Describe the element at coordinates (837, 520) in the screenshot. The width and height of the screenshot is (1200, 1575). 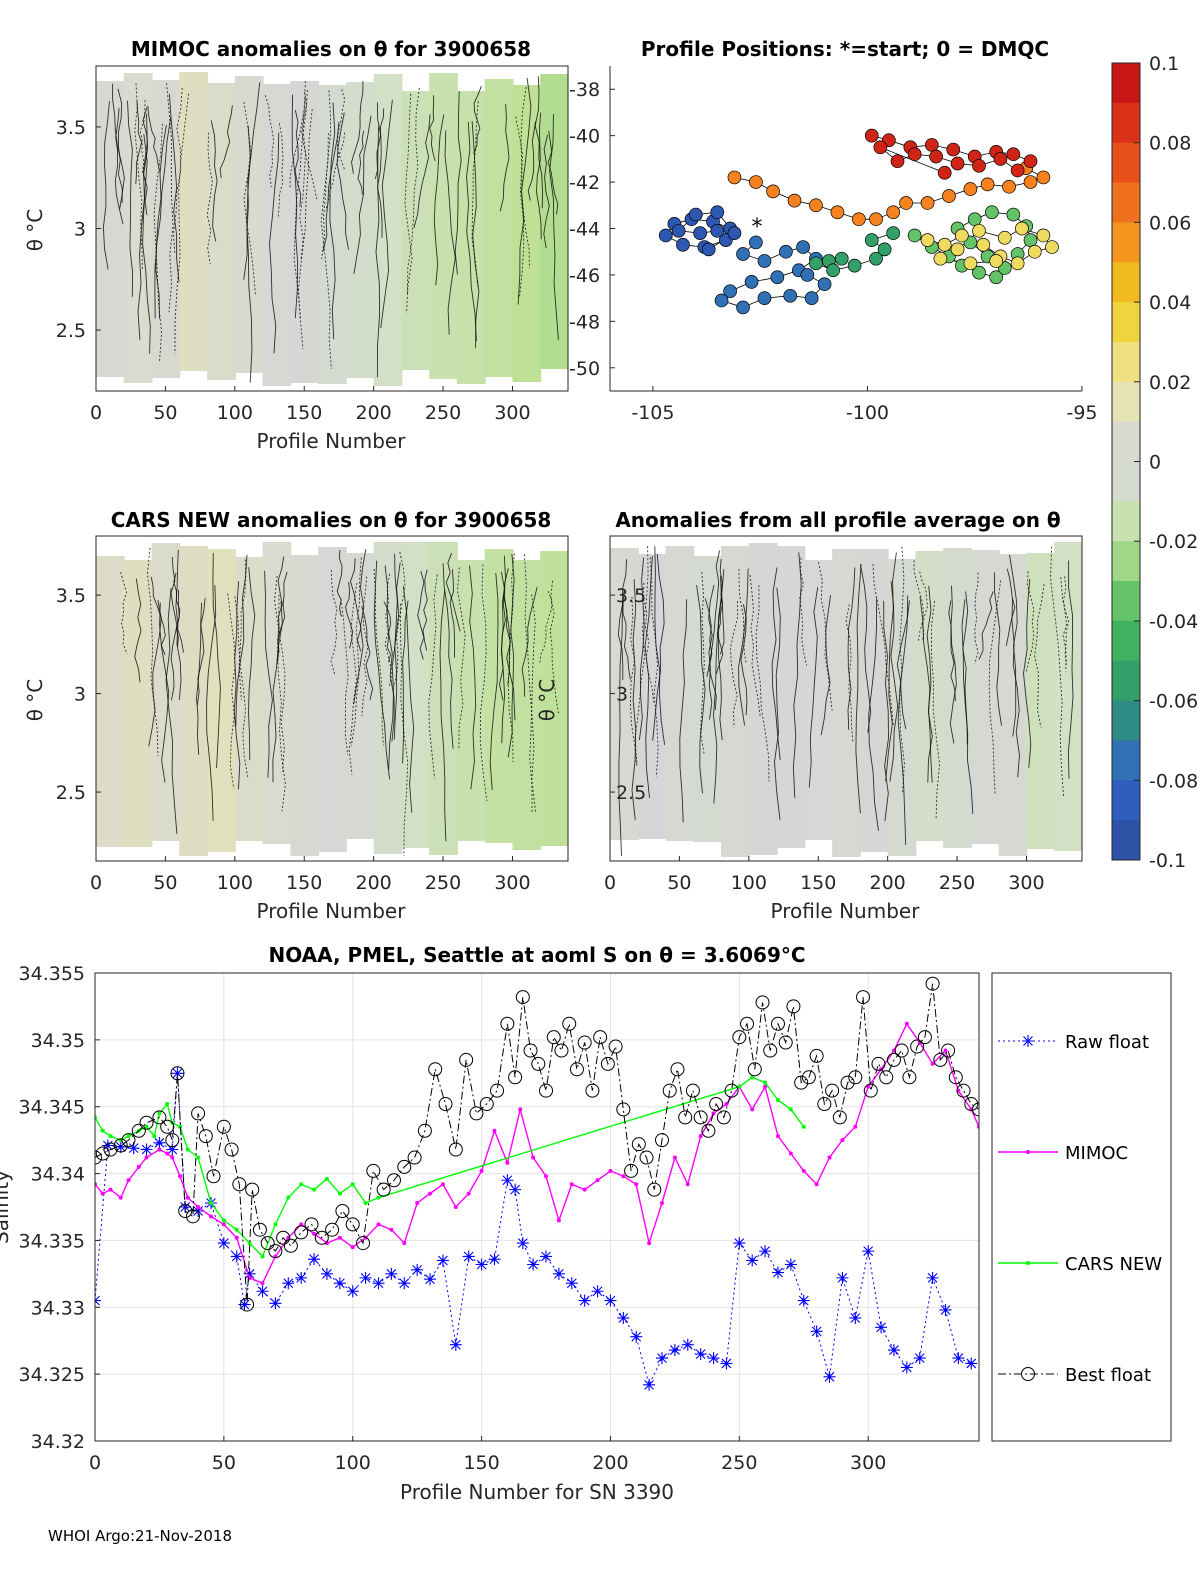
I see `allavg-title: Anomalies from all profile average on θ` at that location.